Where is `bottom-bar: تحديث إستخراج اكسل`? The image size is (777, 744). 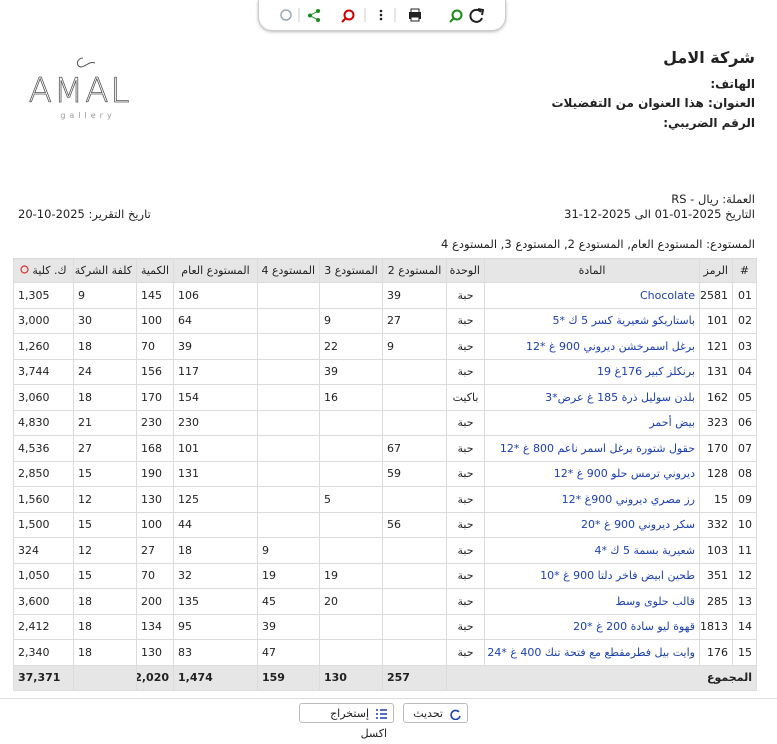 bottom-bar: تحديث إستخراج اكسل is located at coordinates (388, 719).